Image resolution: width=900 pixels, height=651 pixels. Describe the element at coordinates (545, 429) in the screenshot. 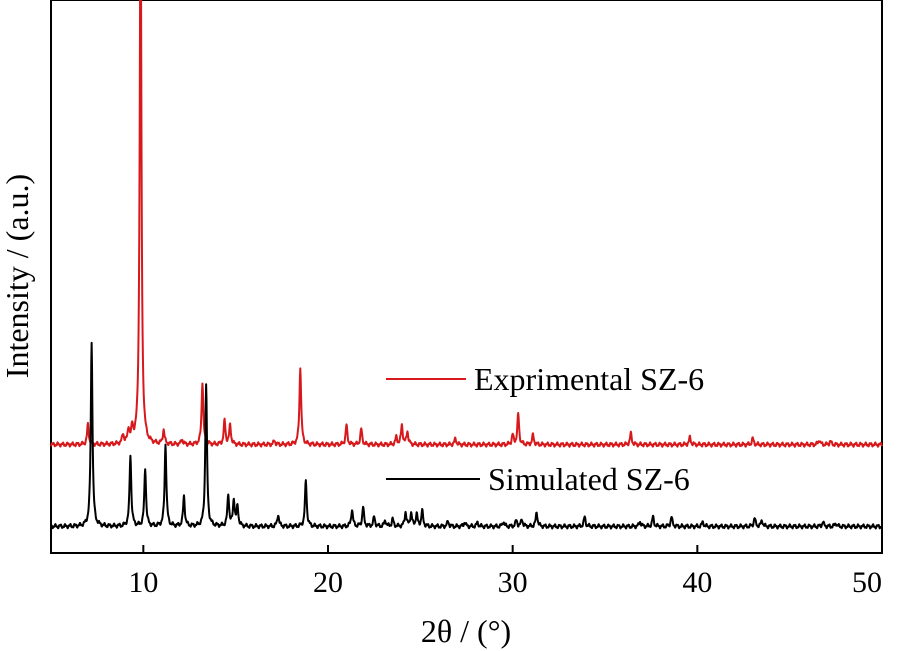

I see `legend: Exprimental SZ-6 Simulated SZ-6` at that location.